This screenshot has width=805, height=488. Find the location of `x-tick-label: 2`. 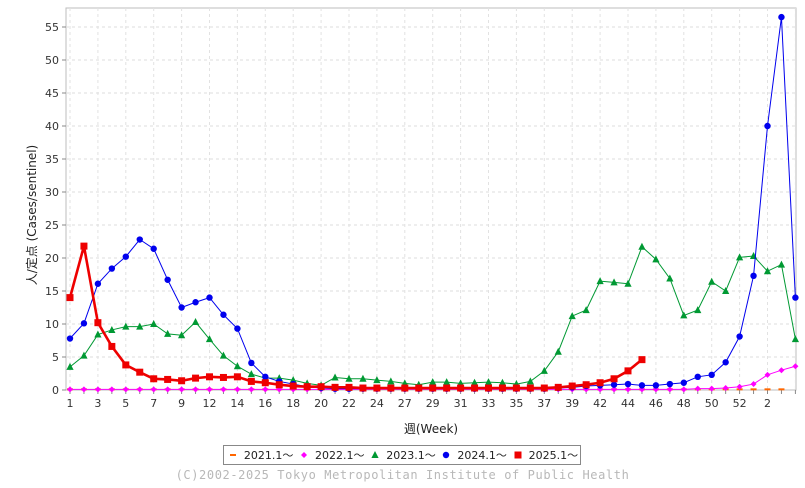

x-tick-label: 2 is located at coordinates (767, 403).